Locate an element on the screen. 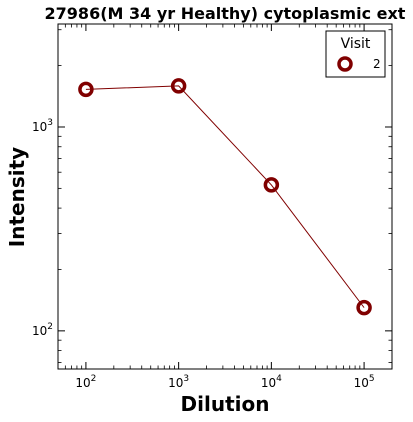 The image size is (413, 422). legend: Visit 2 is located at coordinates (355, 54).